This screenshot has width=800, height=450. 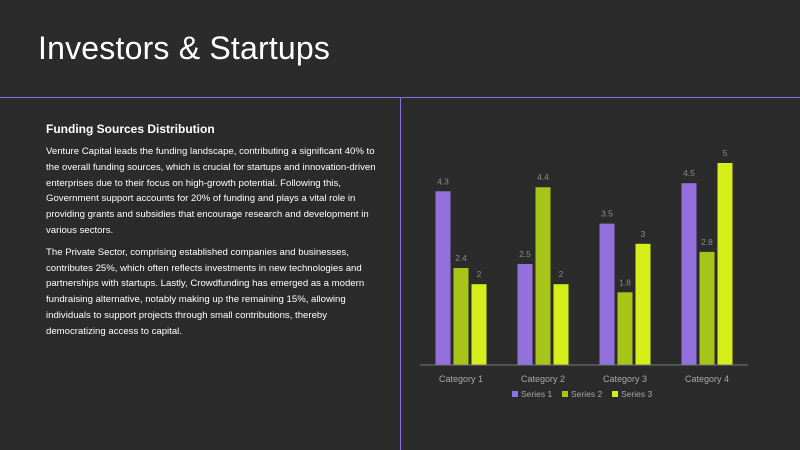 What do you see at coordinates (689, 173) in the screenshot?
I see `data-label: 4.5` at bounding box center [689, 173].